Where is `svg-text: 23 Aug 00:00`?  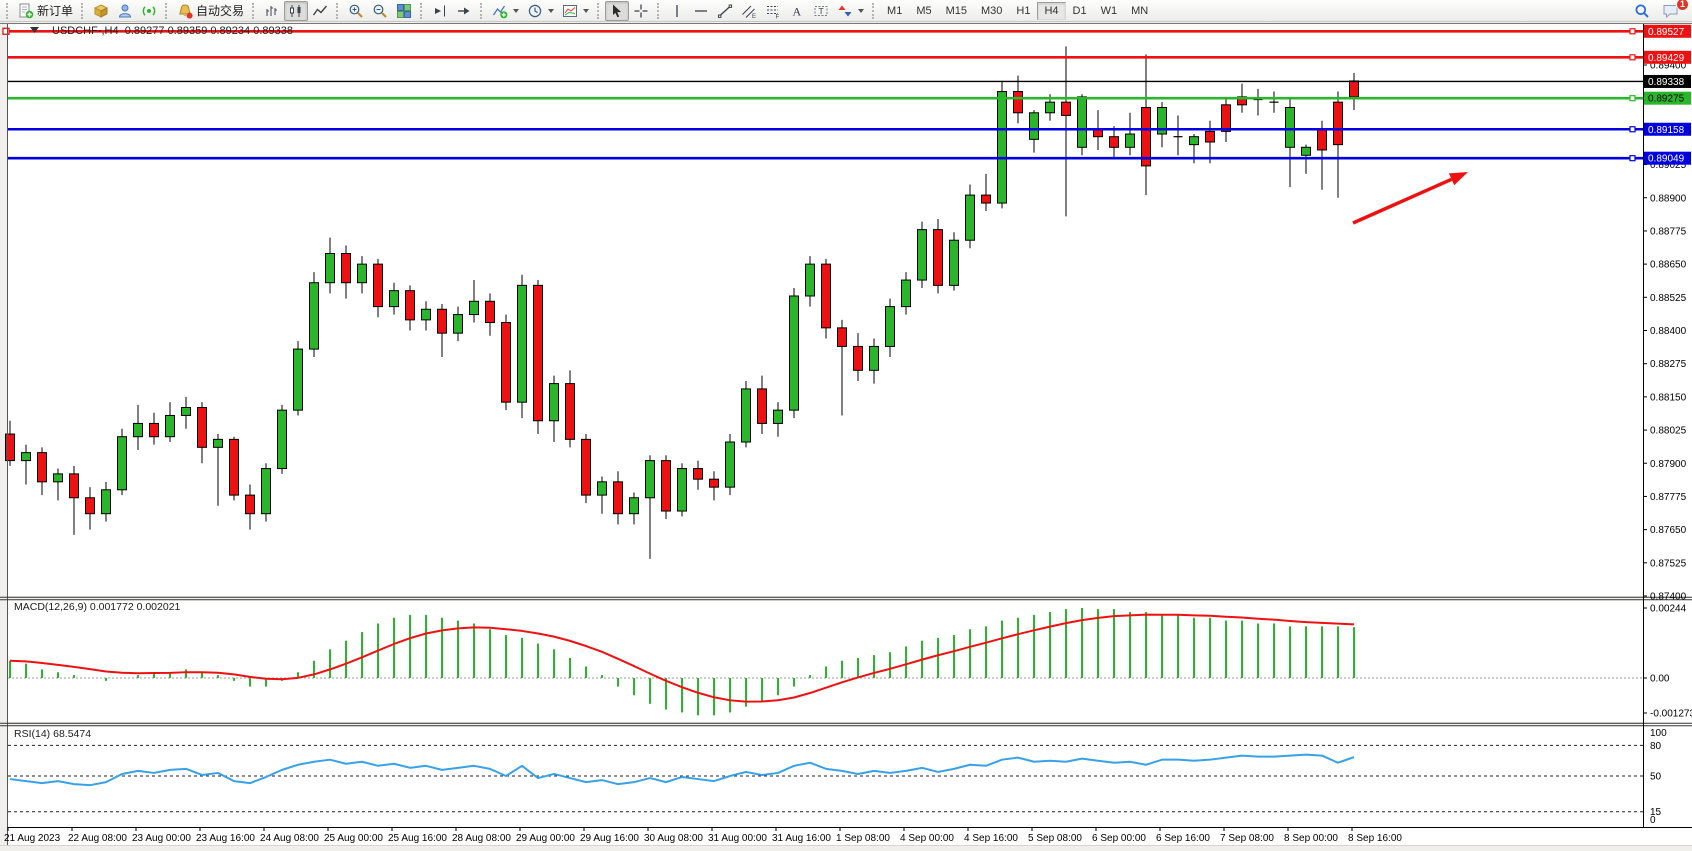 svg-text: 23 Aug 00:00 is located at coordinates (161, 838).